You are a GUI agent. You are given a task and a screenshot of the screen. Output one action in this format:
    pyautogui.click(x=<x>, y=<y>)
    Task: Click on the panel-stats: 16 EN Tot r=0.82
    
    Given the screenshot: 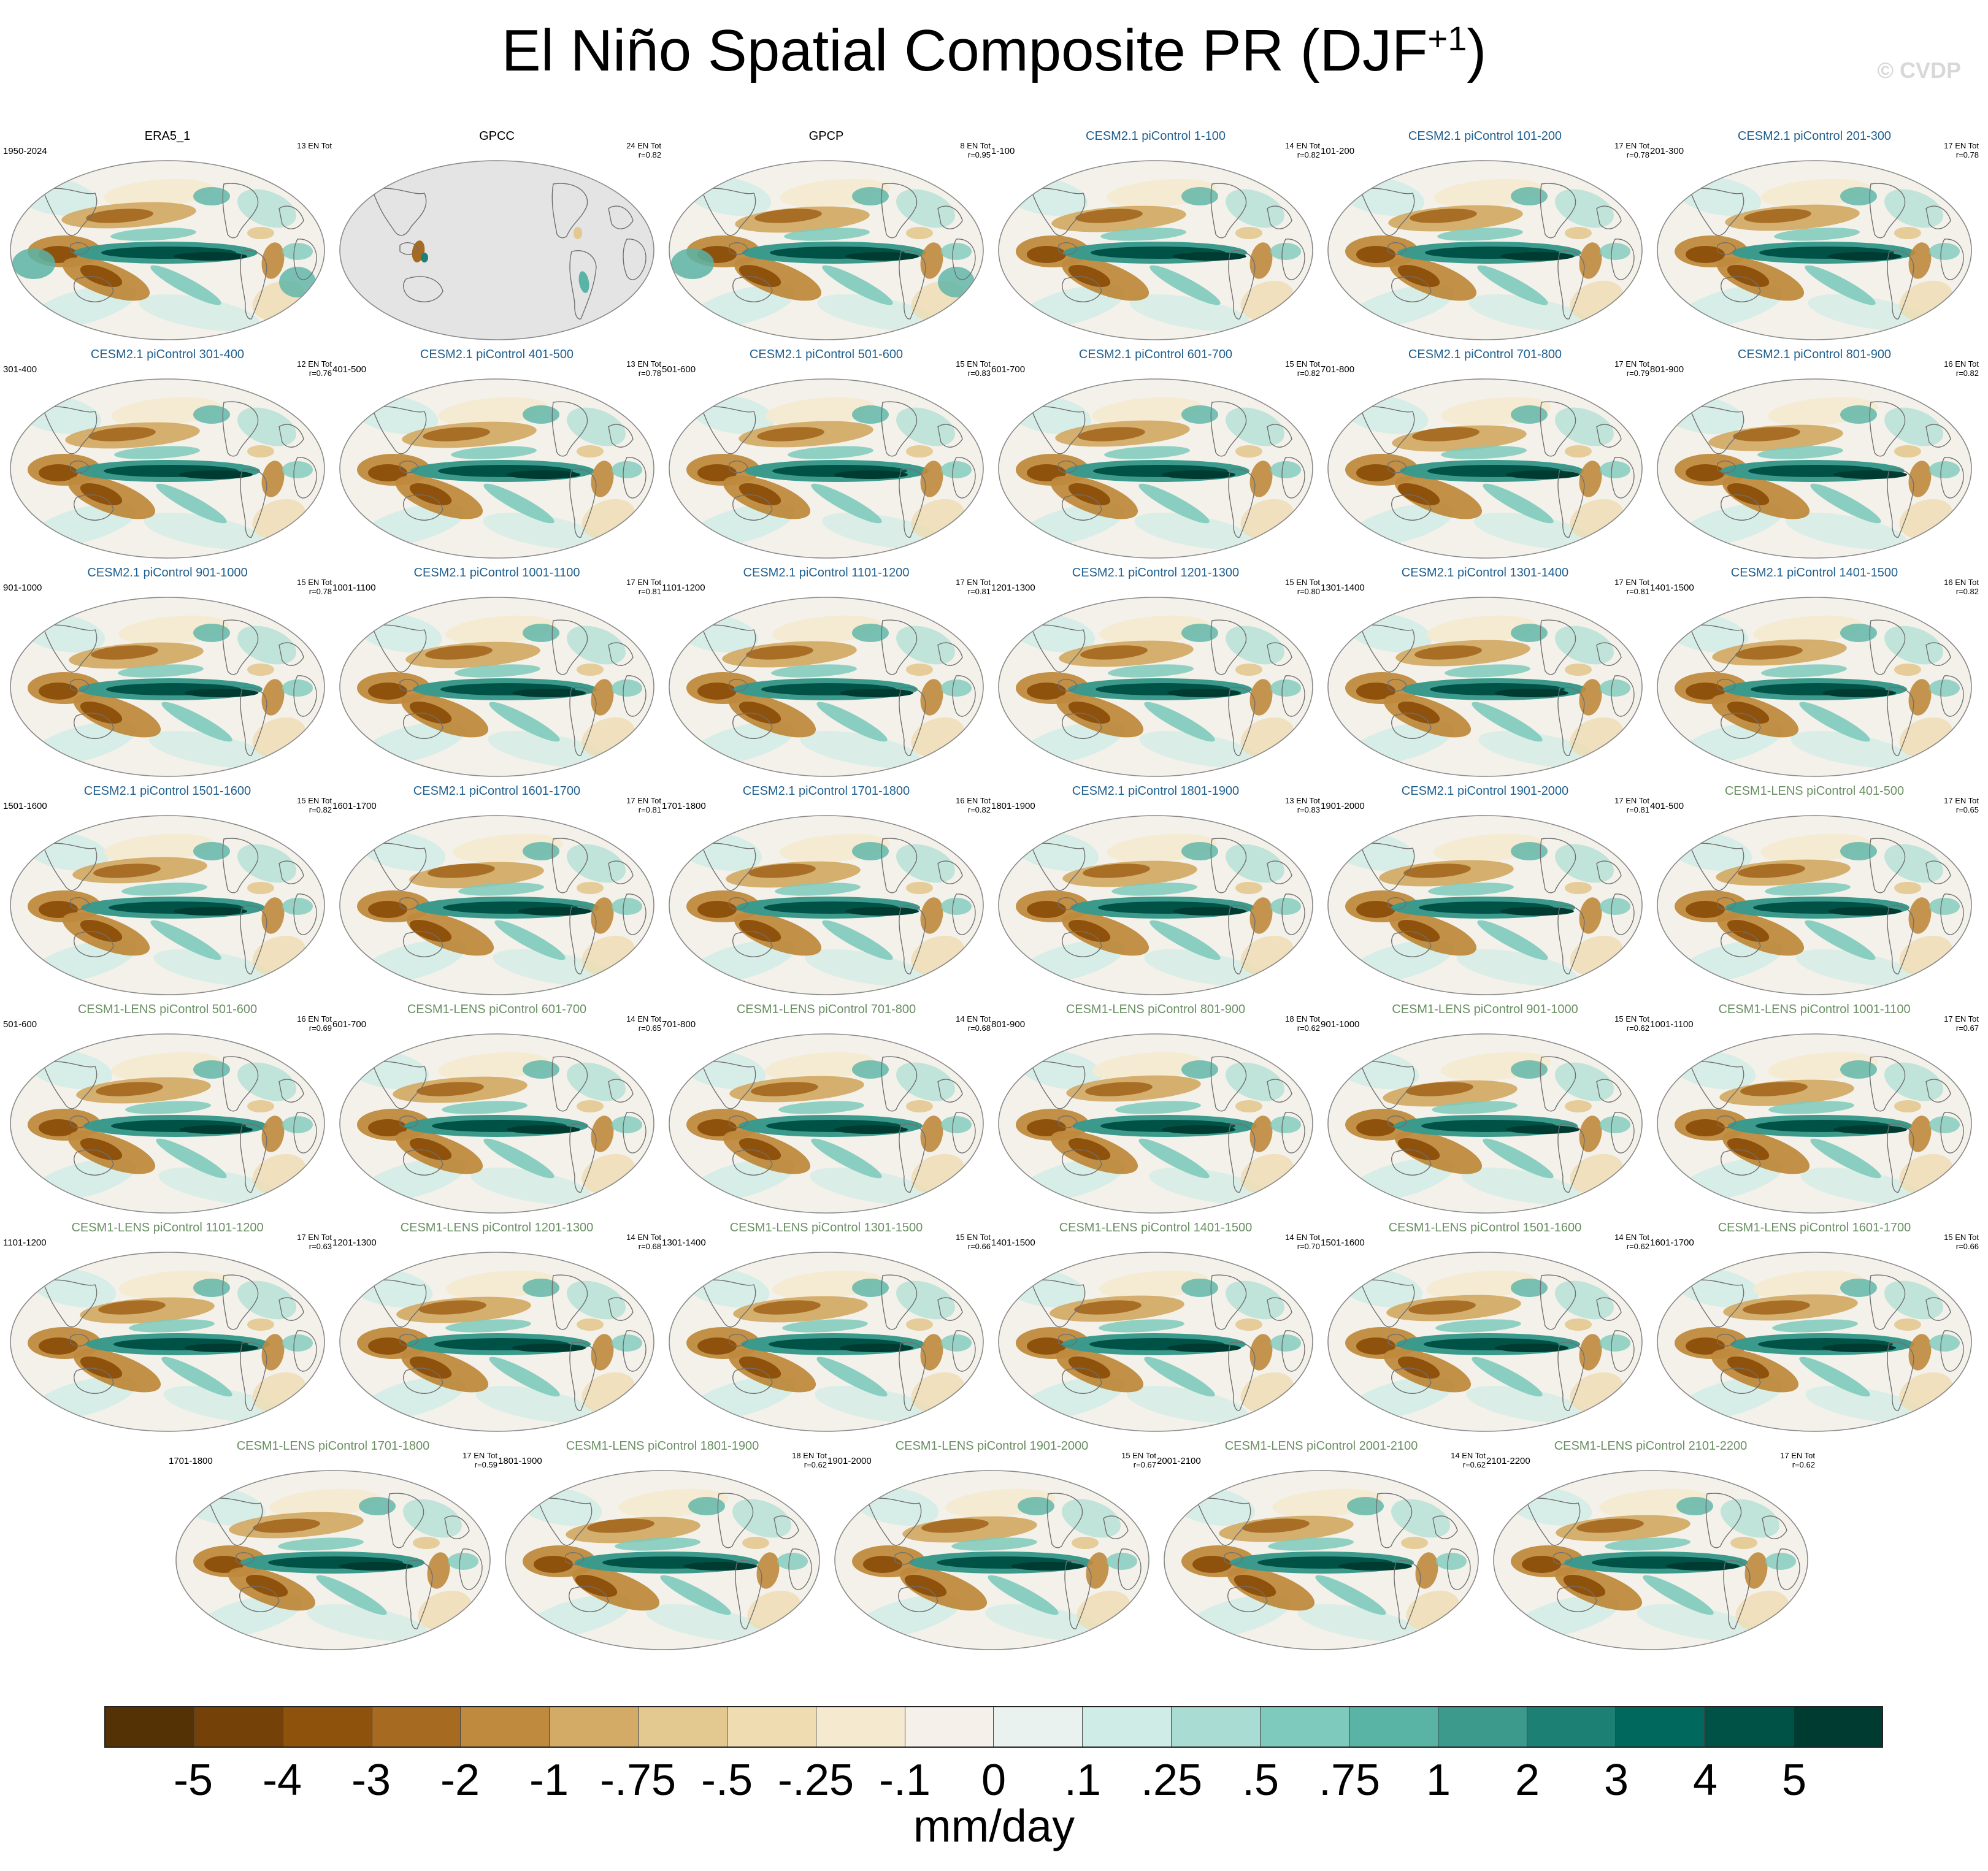 What is the action you would take?
    pyautogui.click(x=973, y=805)
    